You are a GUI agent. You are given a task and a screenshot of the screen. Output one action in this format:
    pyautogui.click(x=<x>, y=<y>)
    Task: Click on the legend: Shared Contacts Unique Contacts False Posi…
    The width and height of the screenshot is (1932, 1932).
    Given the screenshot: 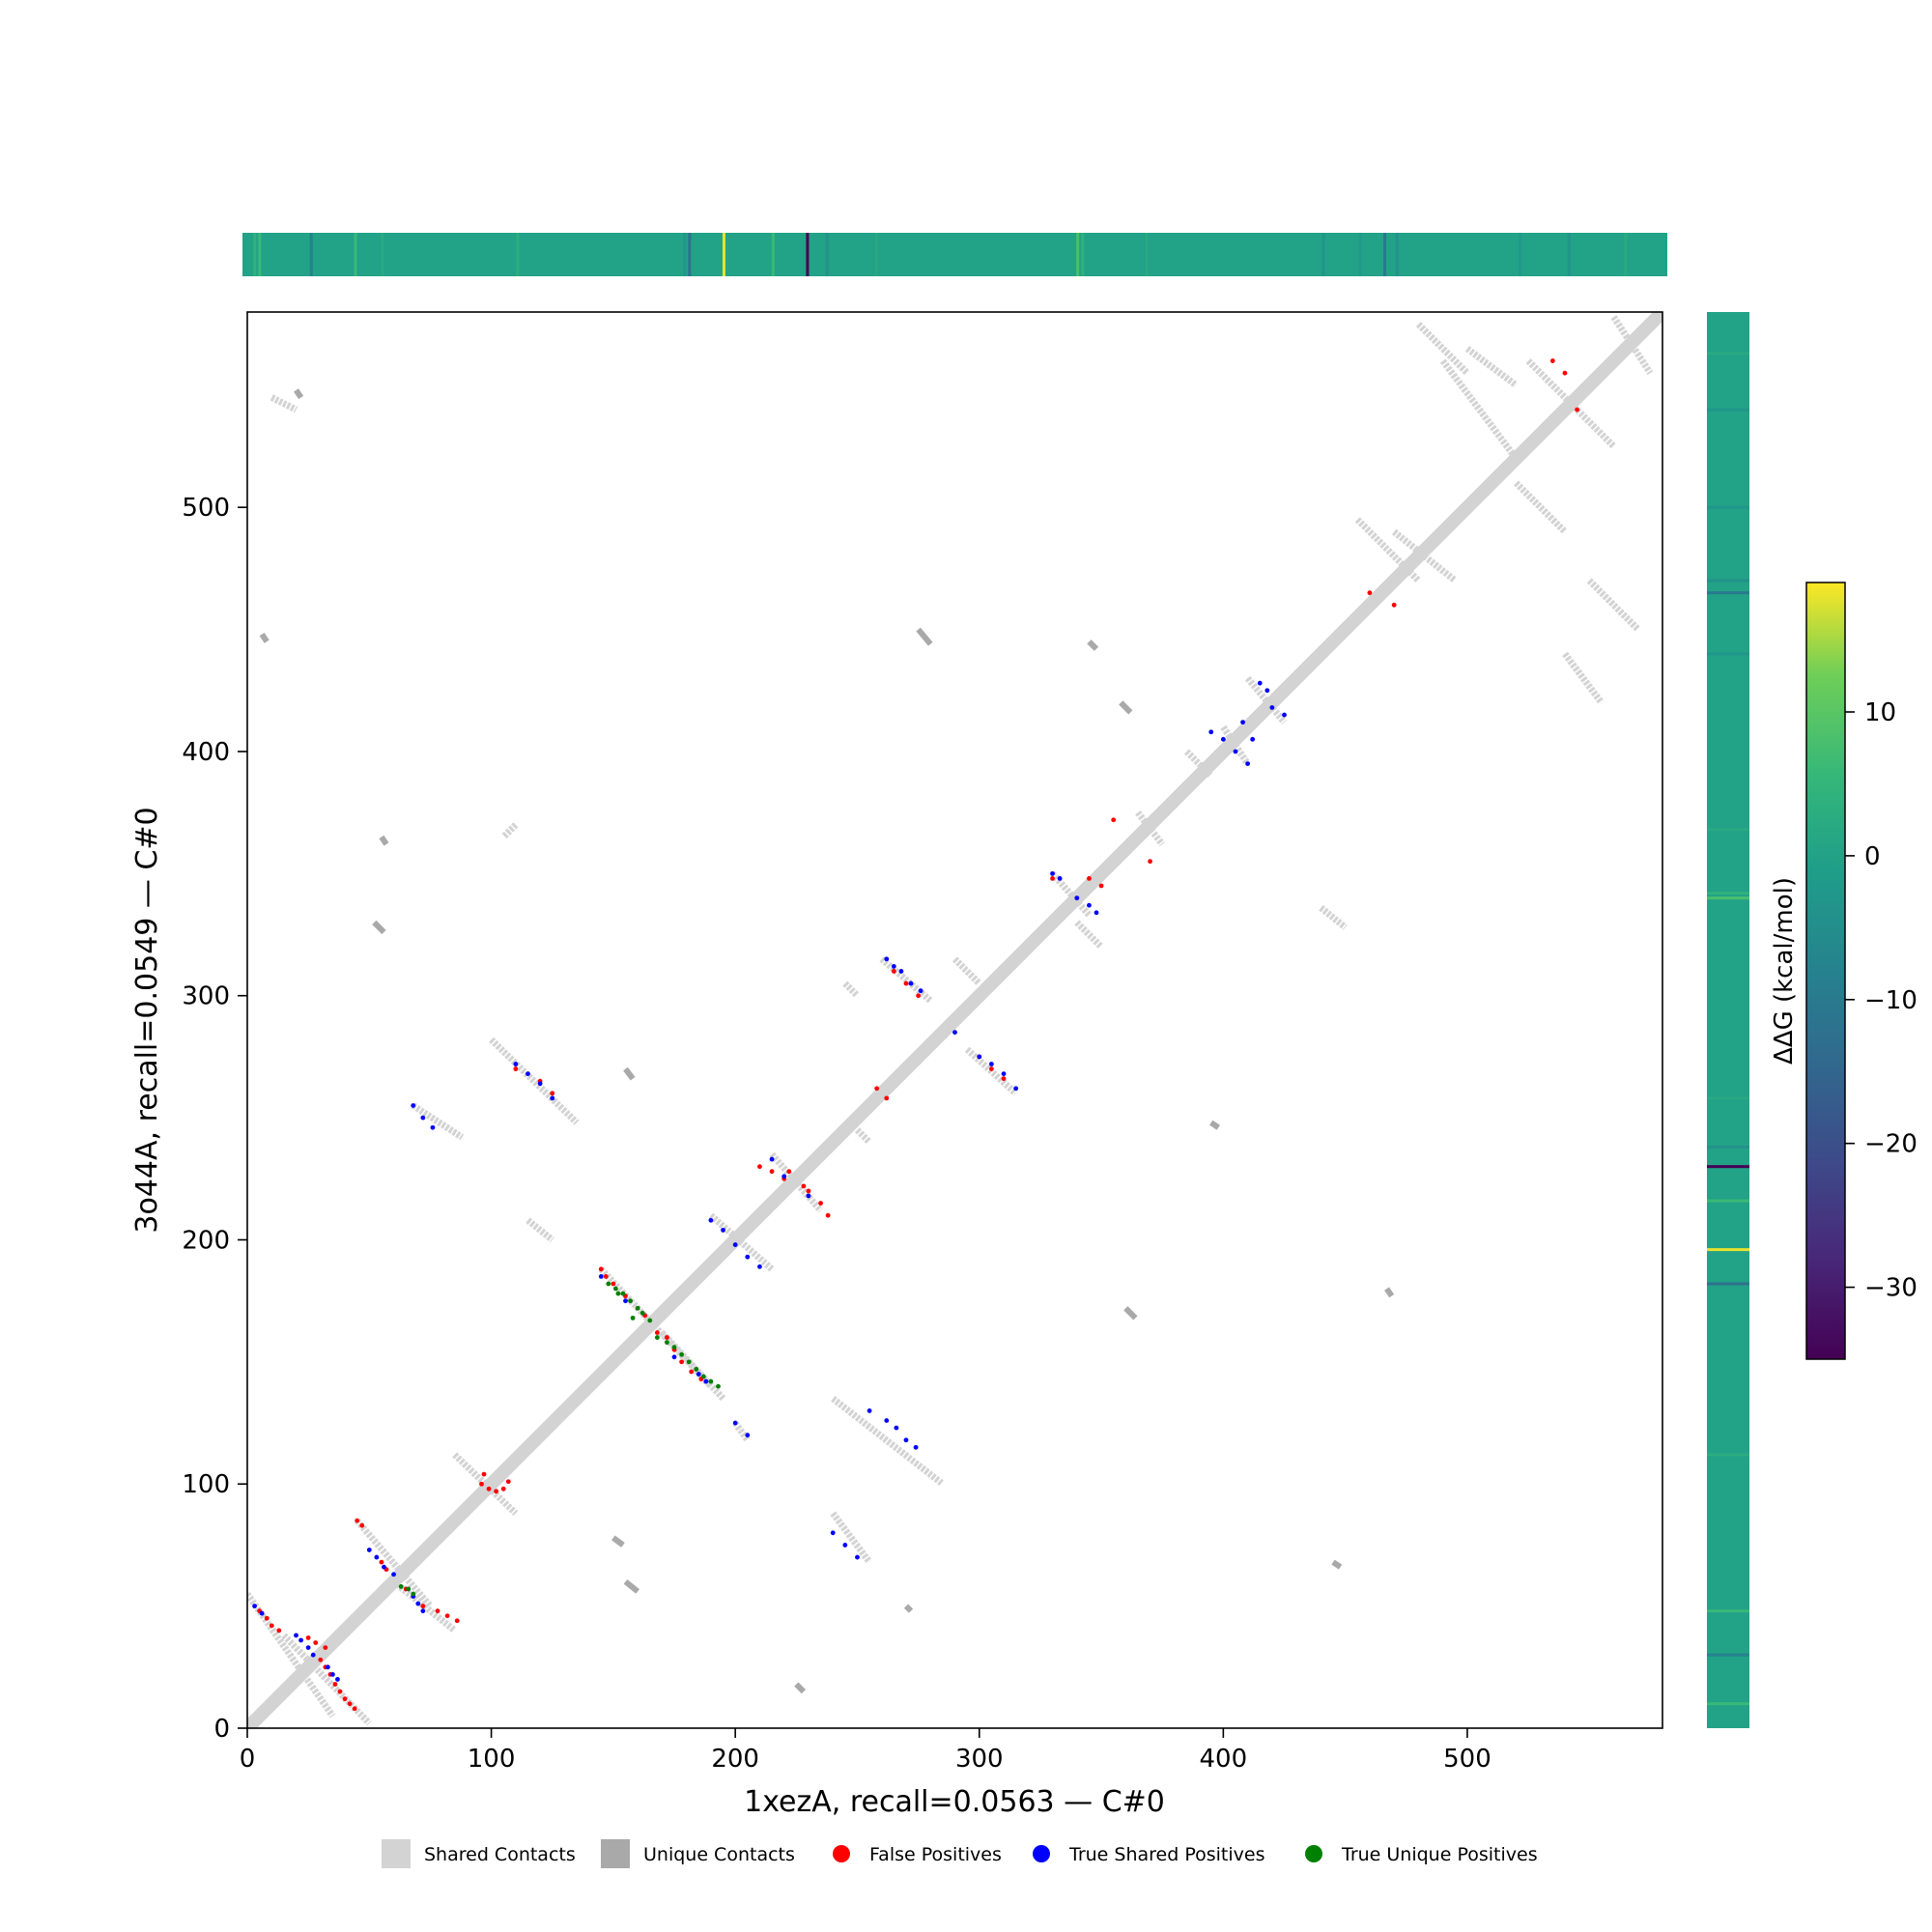 What is the action you would take?
    pyautogui.click(x=960, y=1853)
    